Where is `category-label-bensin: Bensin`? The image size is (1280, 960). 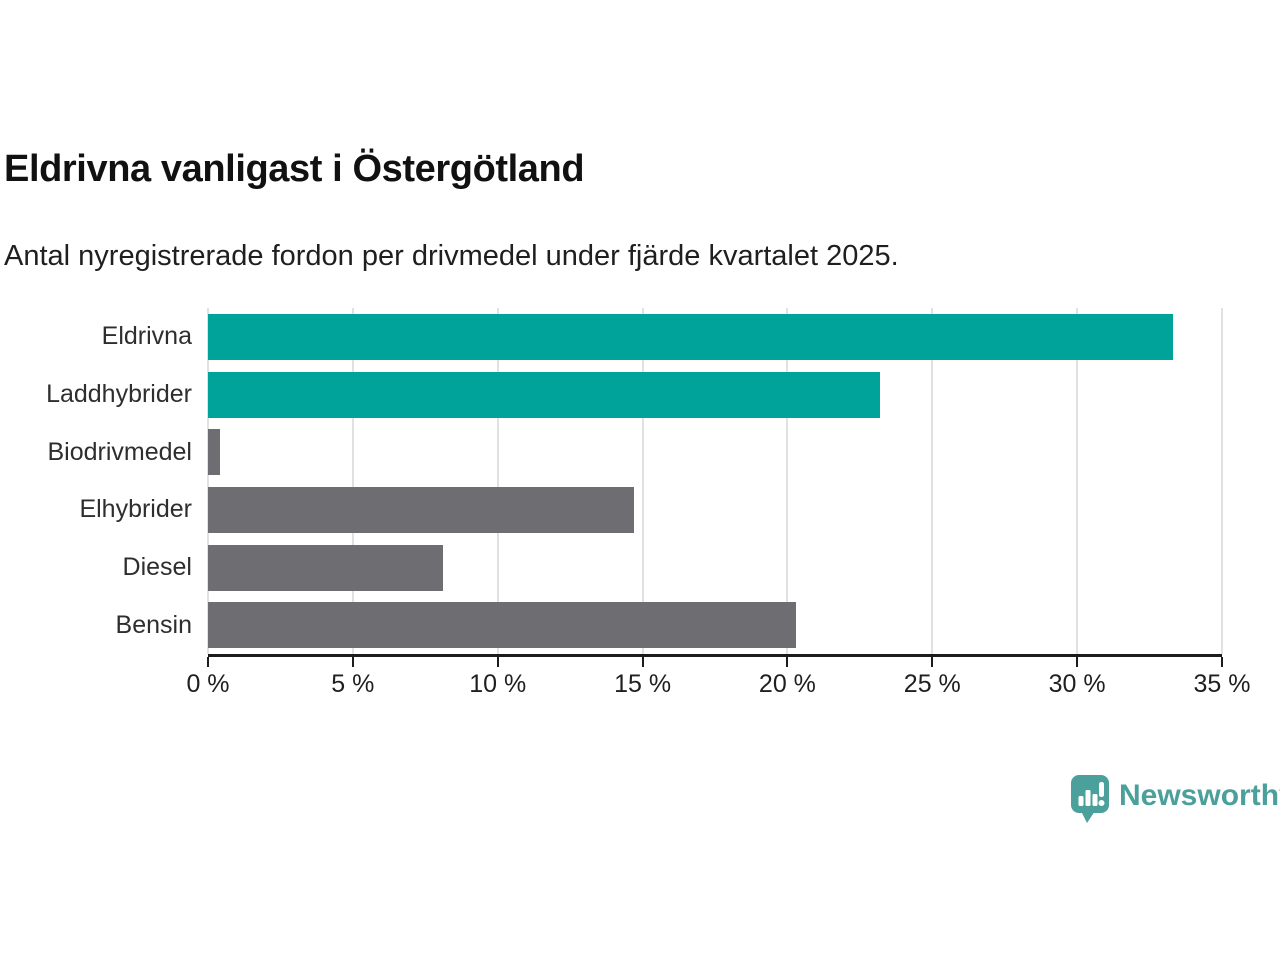
category-label-bensin: Bensin is located at coordinates (153, 624).